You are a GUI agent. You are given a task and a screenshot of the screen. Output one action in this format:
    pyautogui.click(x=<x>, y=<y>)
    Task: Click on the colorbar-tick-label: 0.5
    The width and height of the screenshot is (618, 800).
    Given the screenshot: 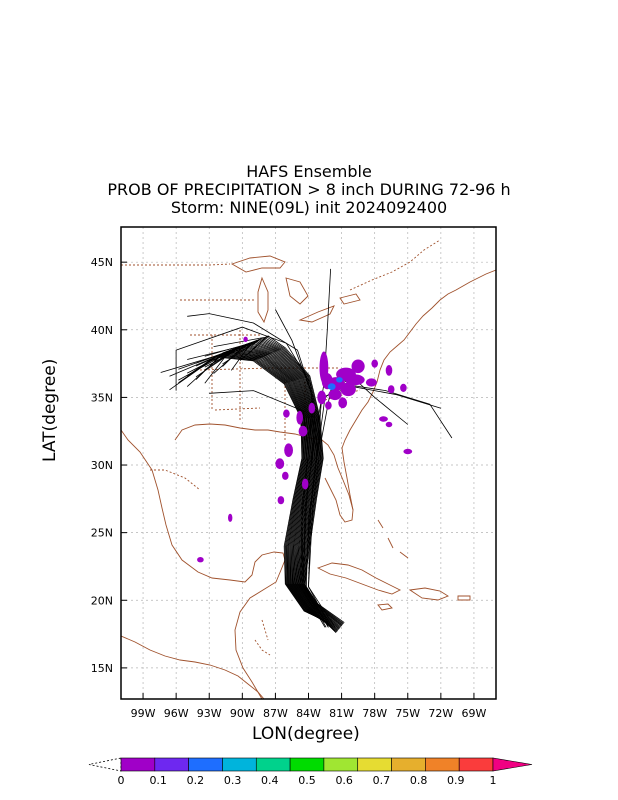 What is the action you would take?
    pyautogui.click(x=307, y=780)
    